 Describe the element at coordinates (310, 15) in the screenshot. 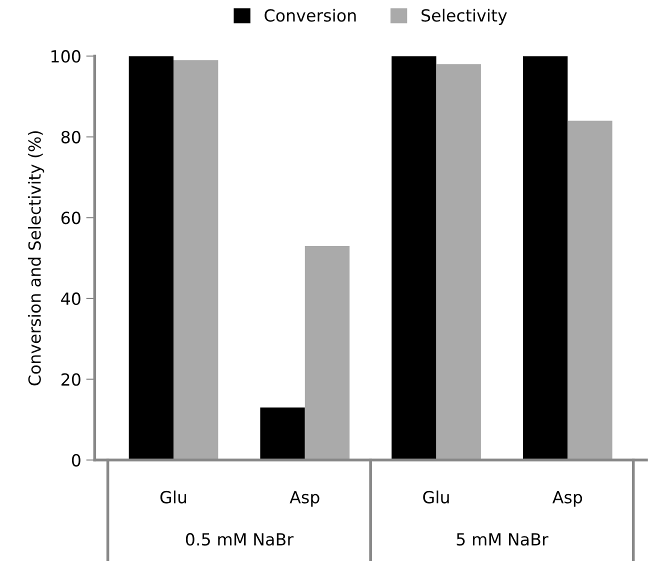

I see `legend-label: Conversion` at that location.